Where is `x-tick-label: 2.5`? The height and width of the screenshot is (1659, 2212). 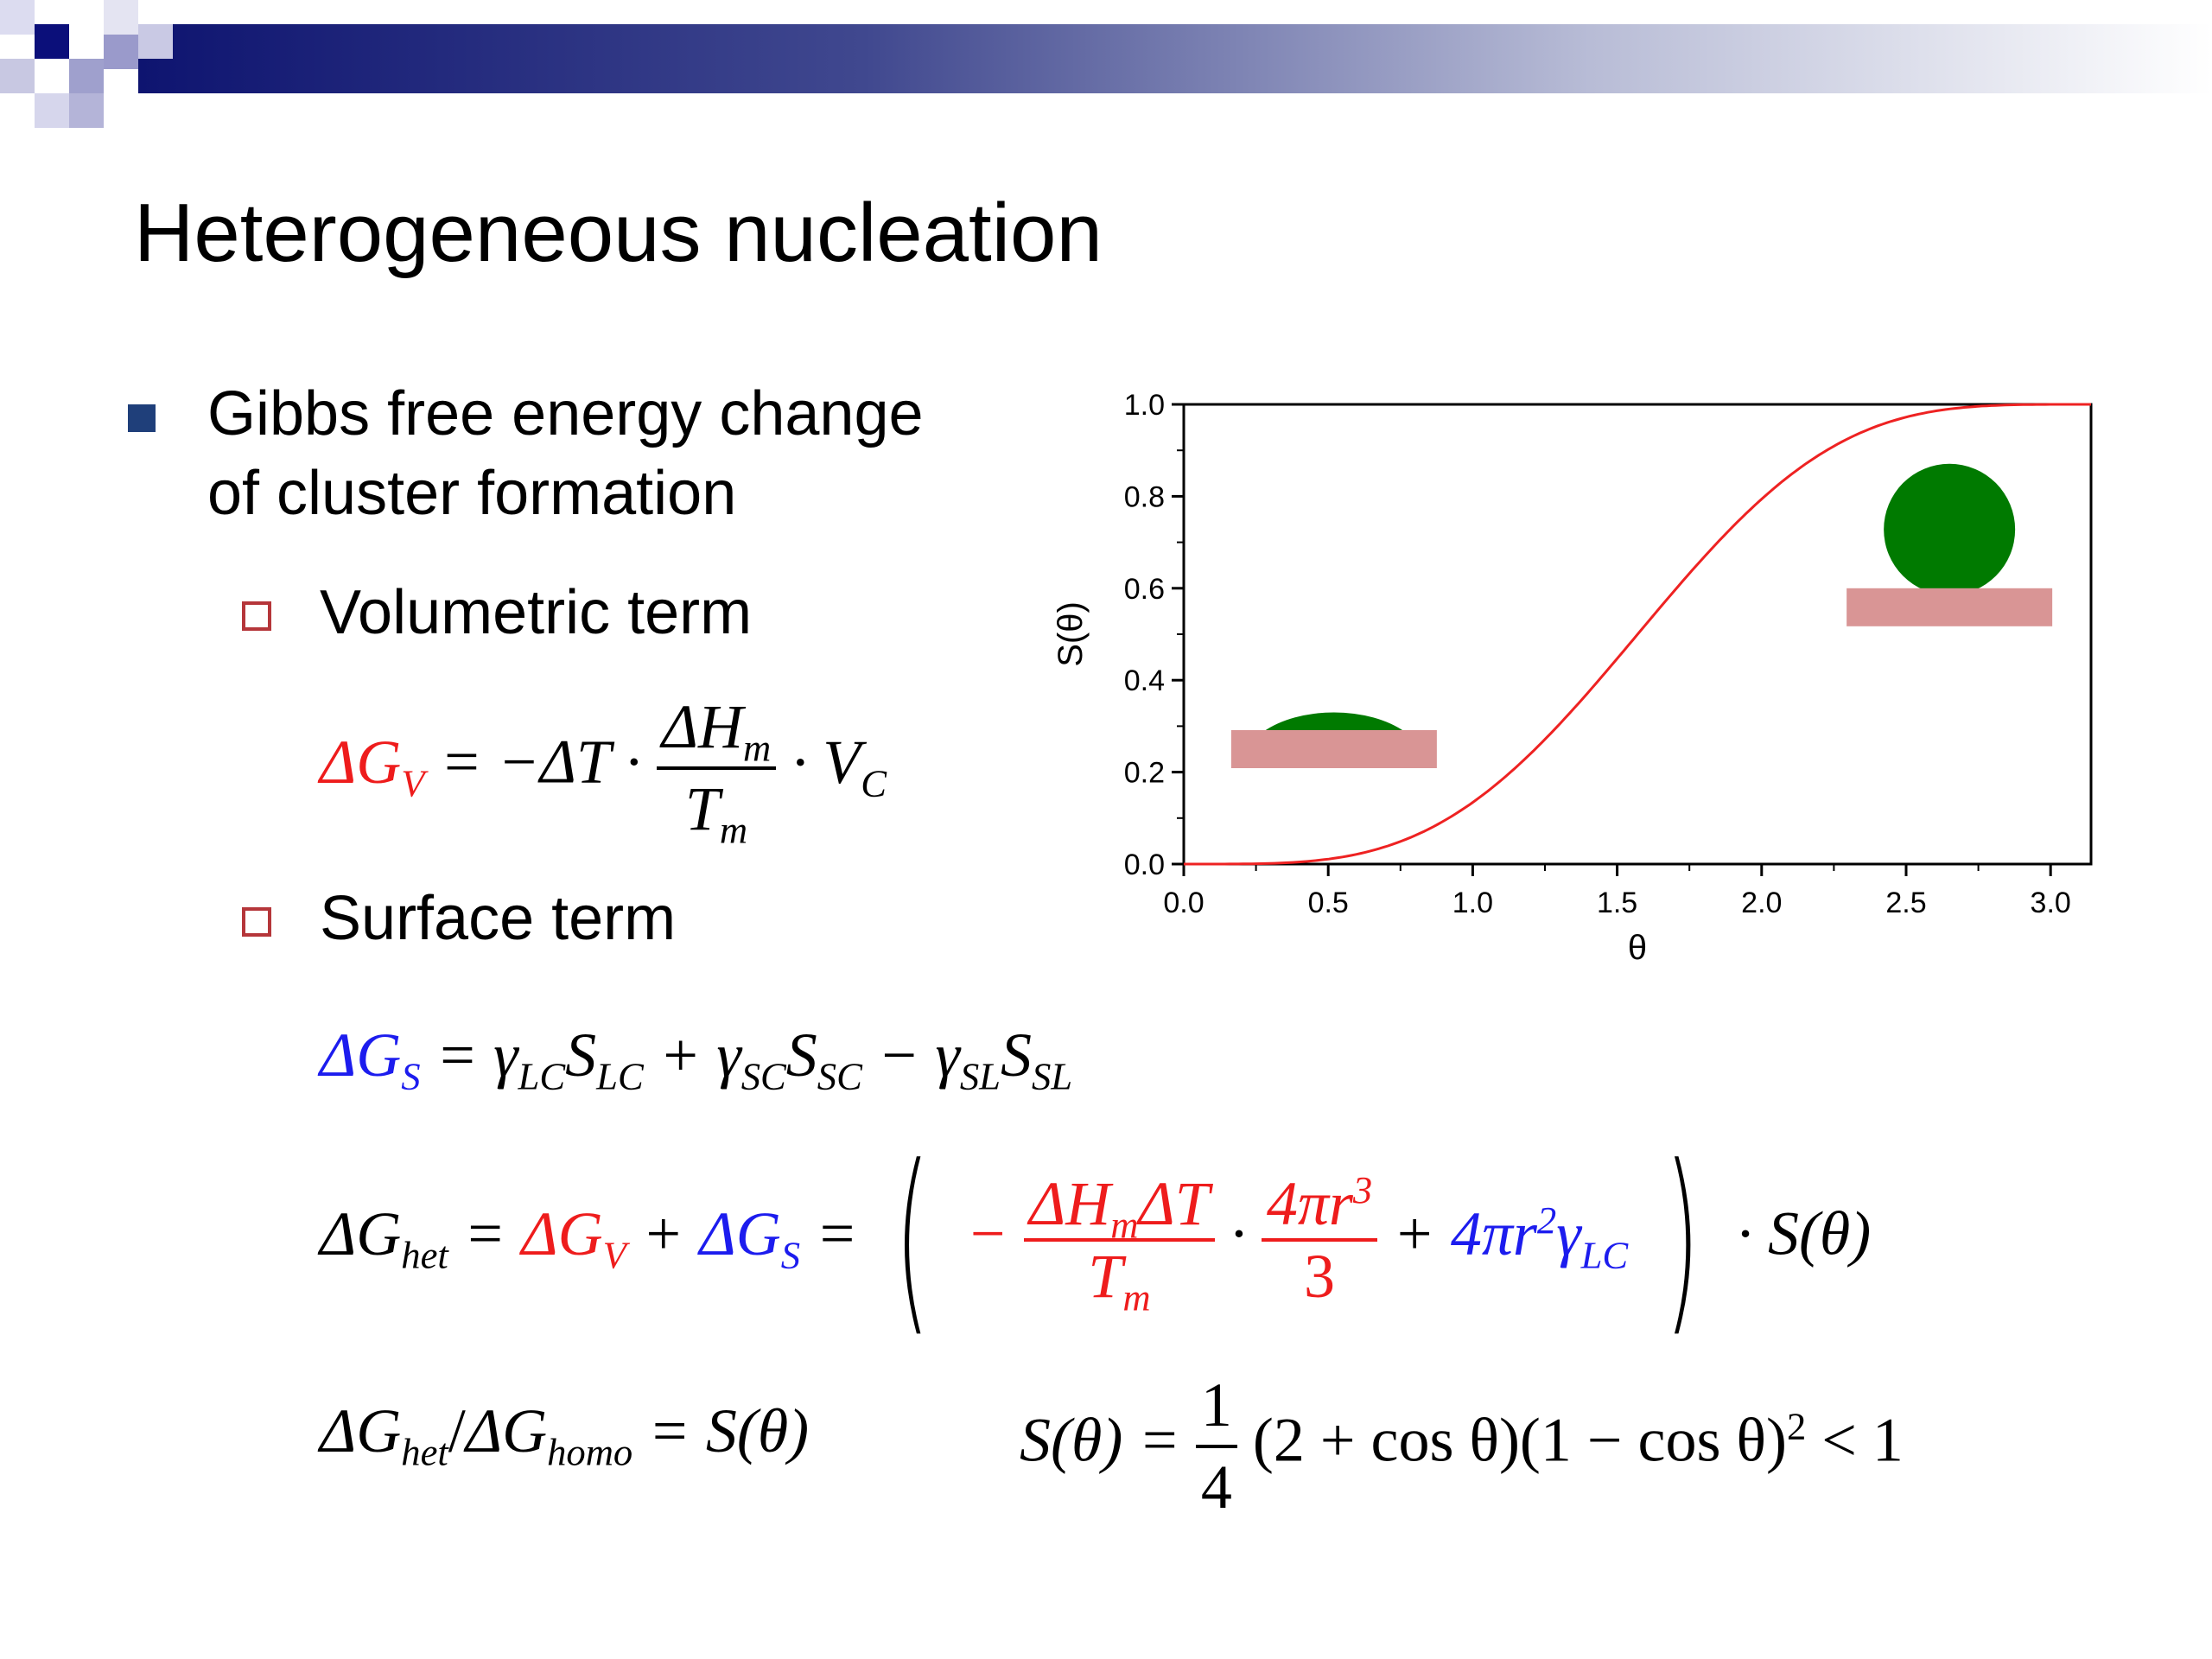
x-tick-label: 2.5 is located at coordinates (1905, 903).